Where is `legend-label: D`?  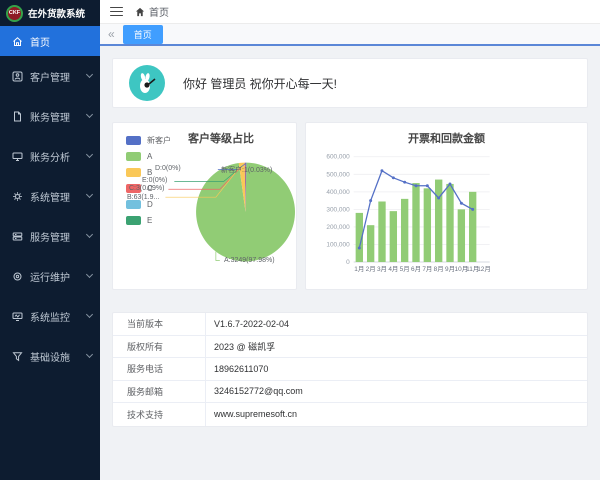 legend-label: D is located at coordinates (150, 204).